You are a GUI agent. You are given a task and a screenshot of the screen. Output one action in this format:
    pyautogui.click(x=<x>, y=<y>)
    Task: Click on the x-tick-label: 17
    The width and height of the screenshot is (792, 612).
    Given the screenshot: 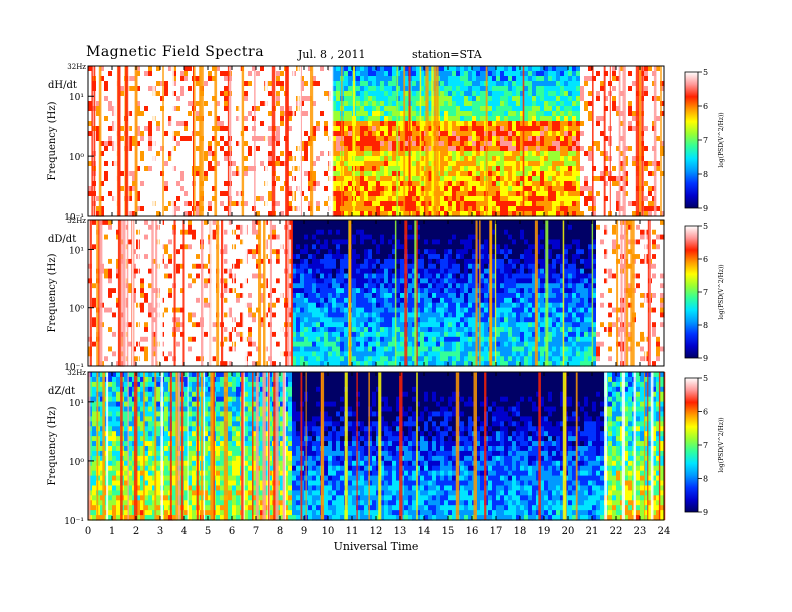 What is the action you would take?
    pyautogui.click(x=496, y=531)
    